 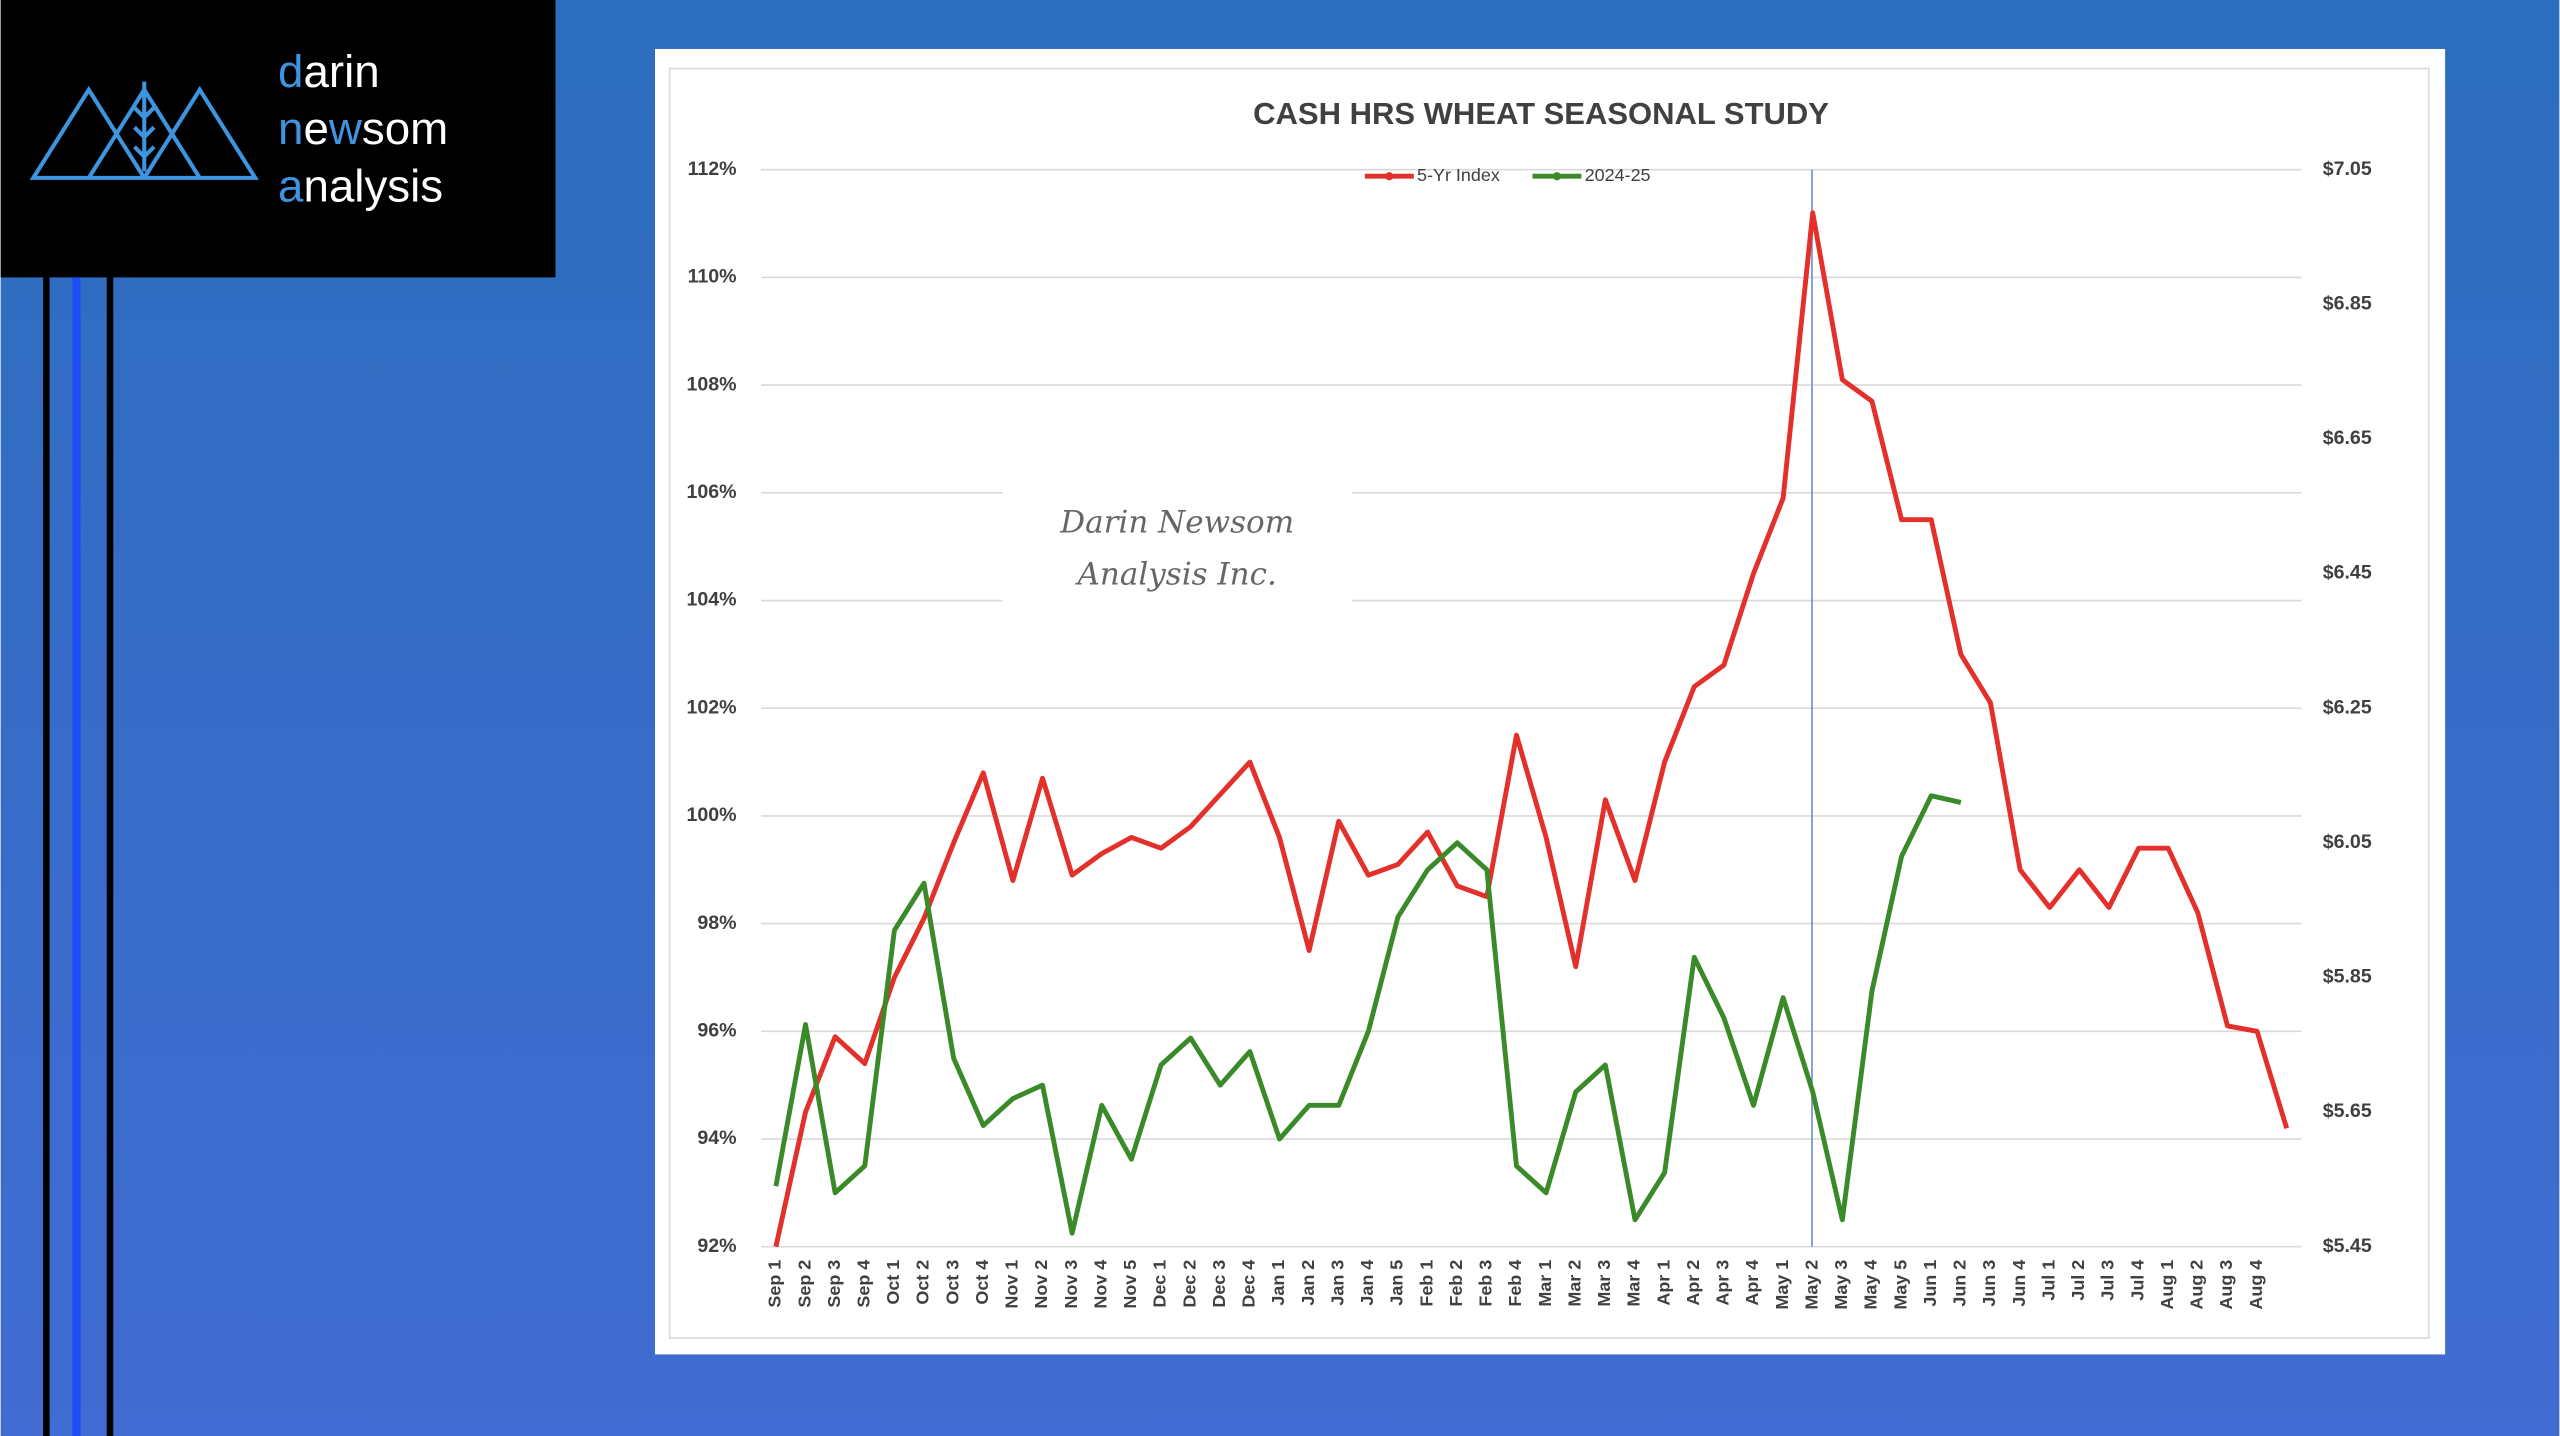 What do you see at coordinates (1811, 1285) in the screenshot?
I see `x-tick-label: May 2` at bounding box center [1811, 1285].